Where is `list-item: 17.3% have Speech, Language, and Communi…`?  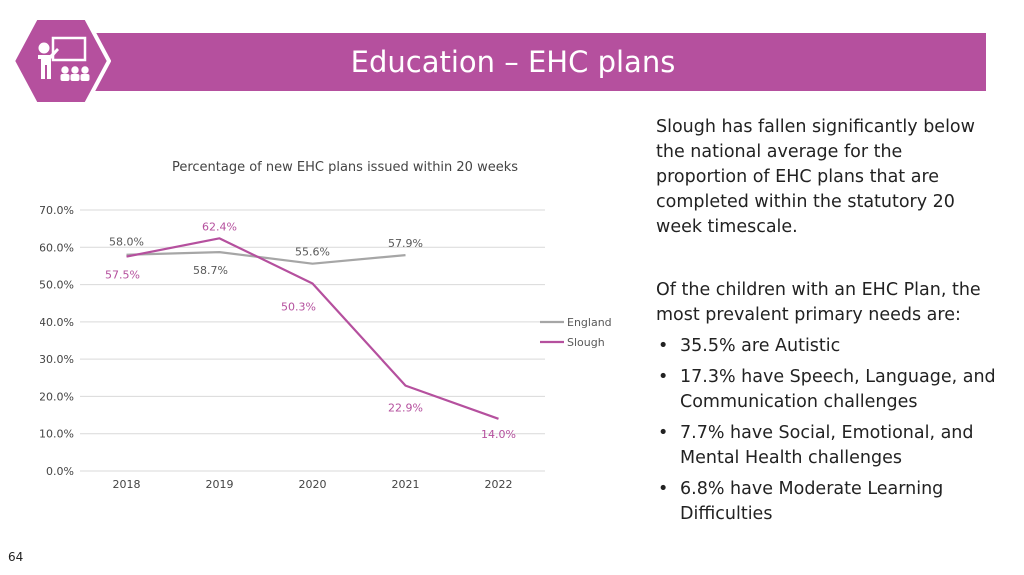
list-item: 17.3% have Speech, Language, and Communi… is located at coordinates (826, 390).